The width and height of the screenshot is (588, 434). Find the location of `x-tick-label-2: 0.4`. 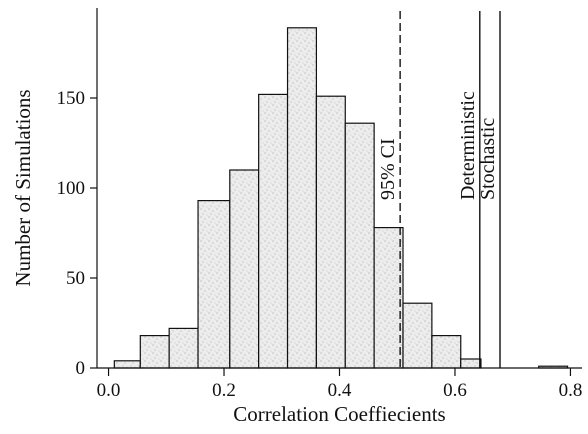

x-tick-label-2: 0.4 is located at coordinates (340, 390).